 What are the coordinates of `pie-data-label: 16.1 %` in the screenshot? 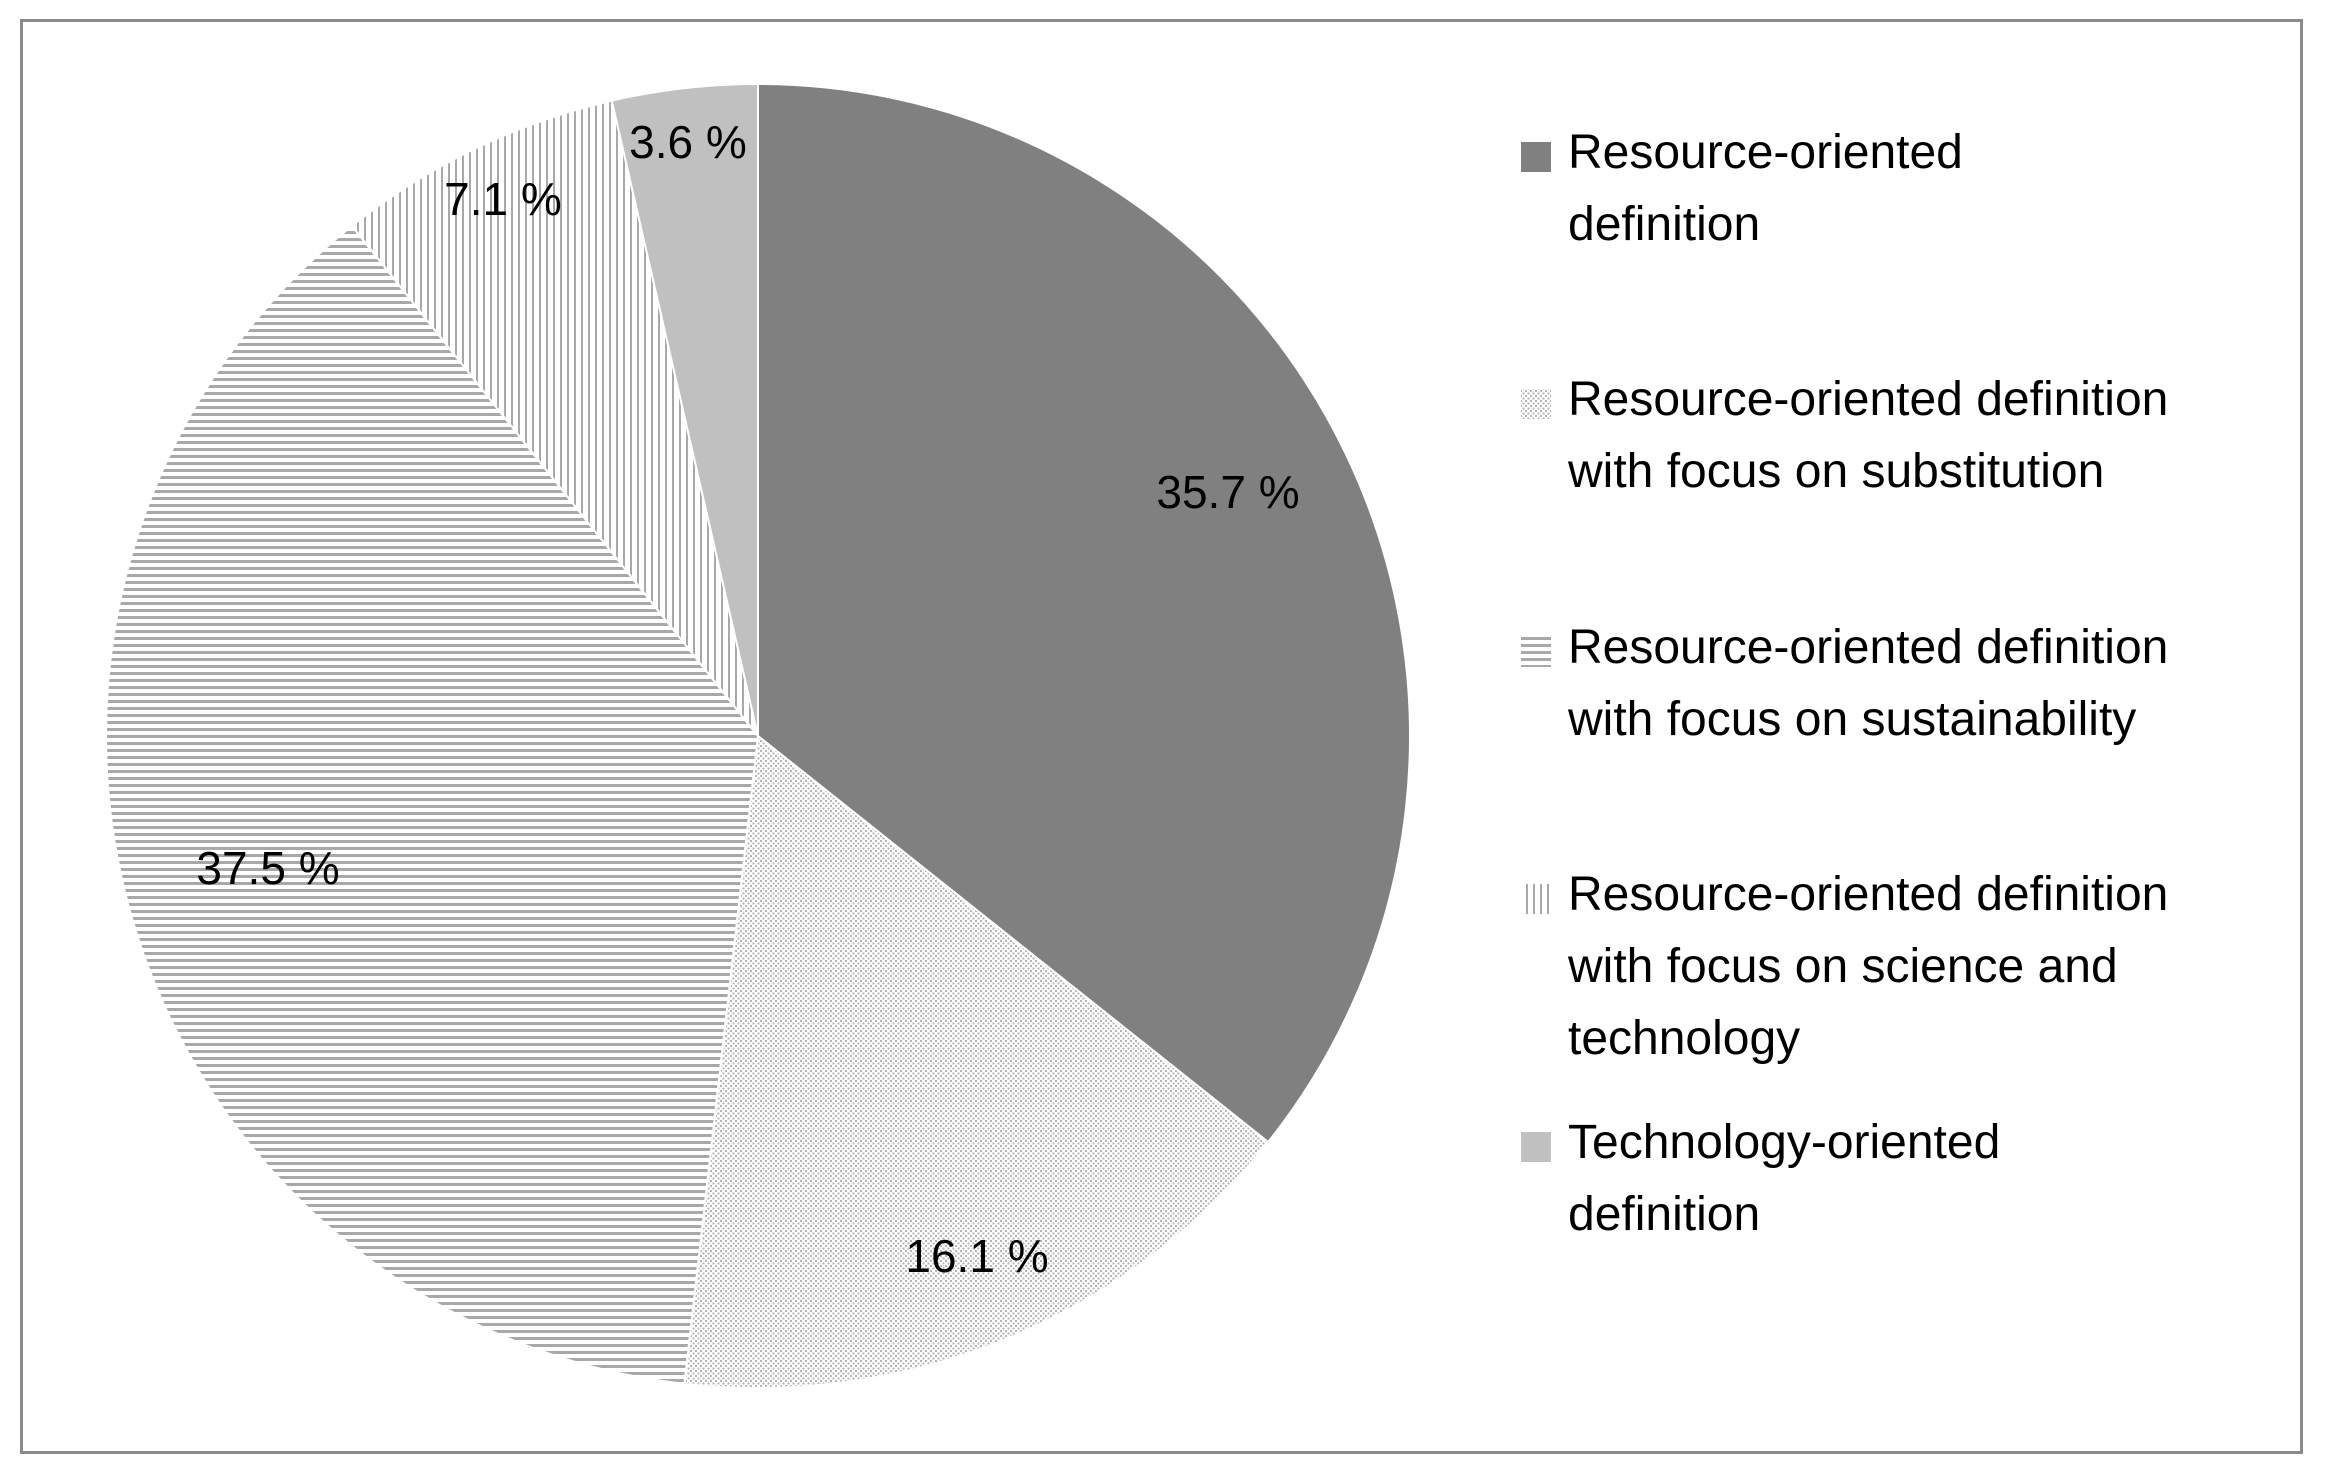 It's located at (976, 1256).